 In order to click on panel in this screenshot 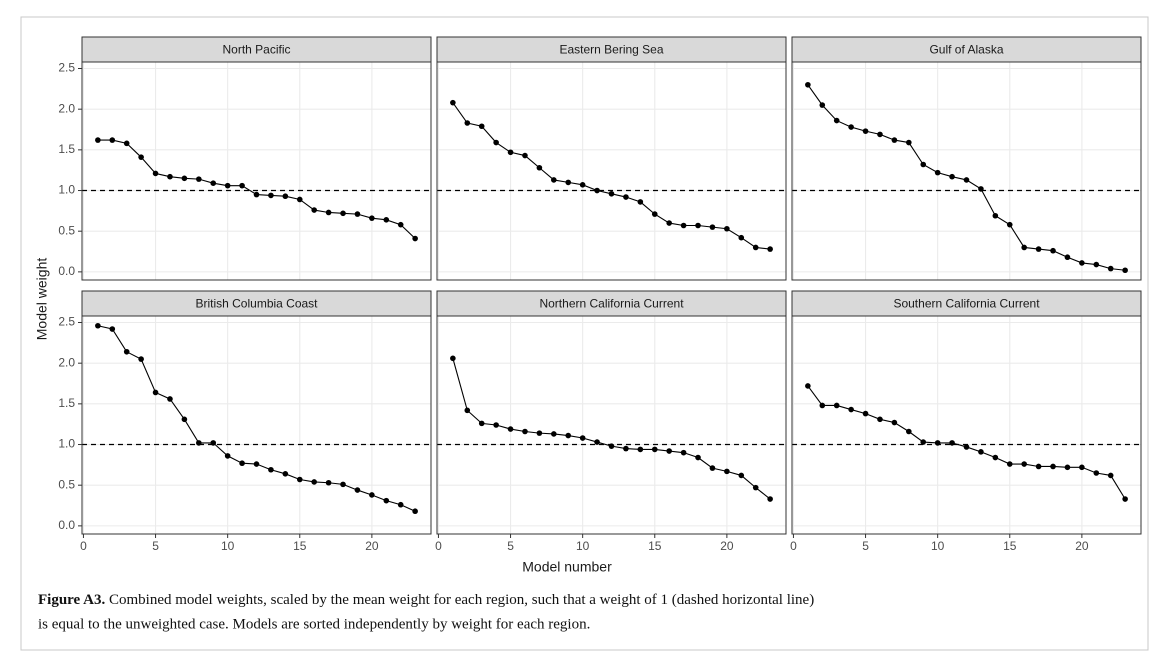, I will do `click(611, 171)`.